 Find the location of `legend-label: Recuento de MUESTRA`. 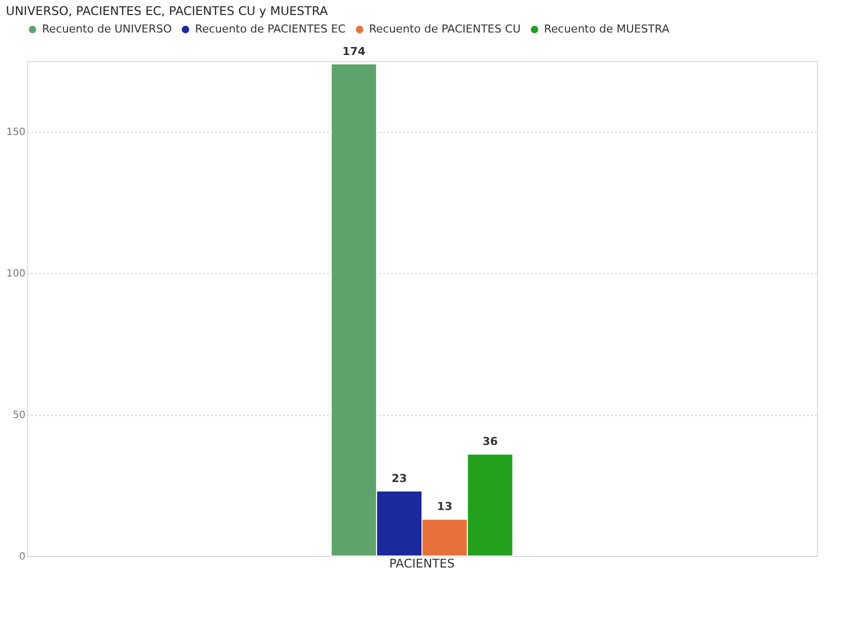

legend-label: Recuento de MUESTRA is located at coordinates (607, 29).